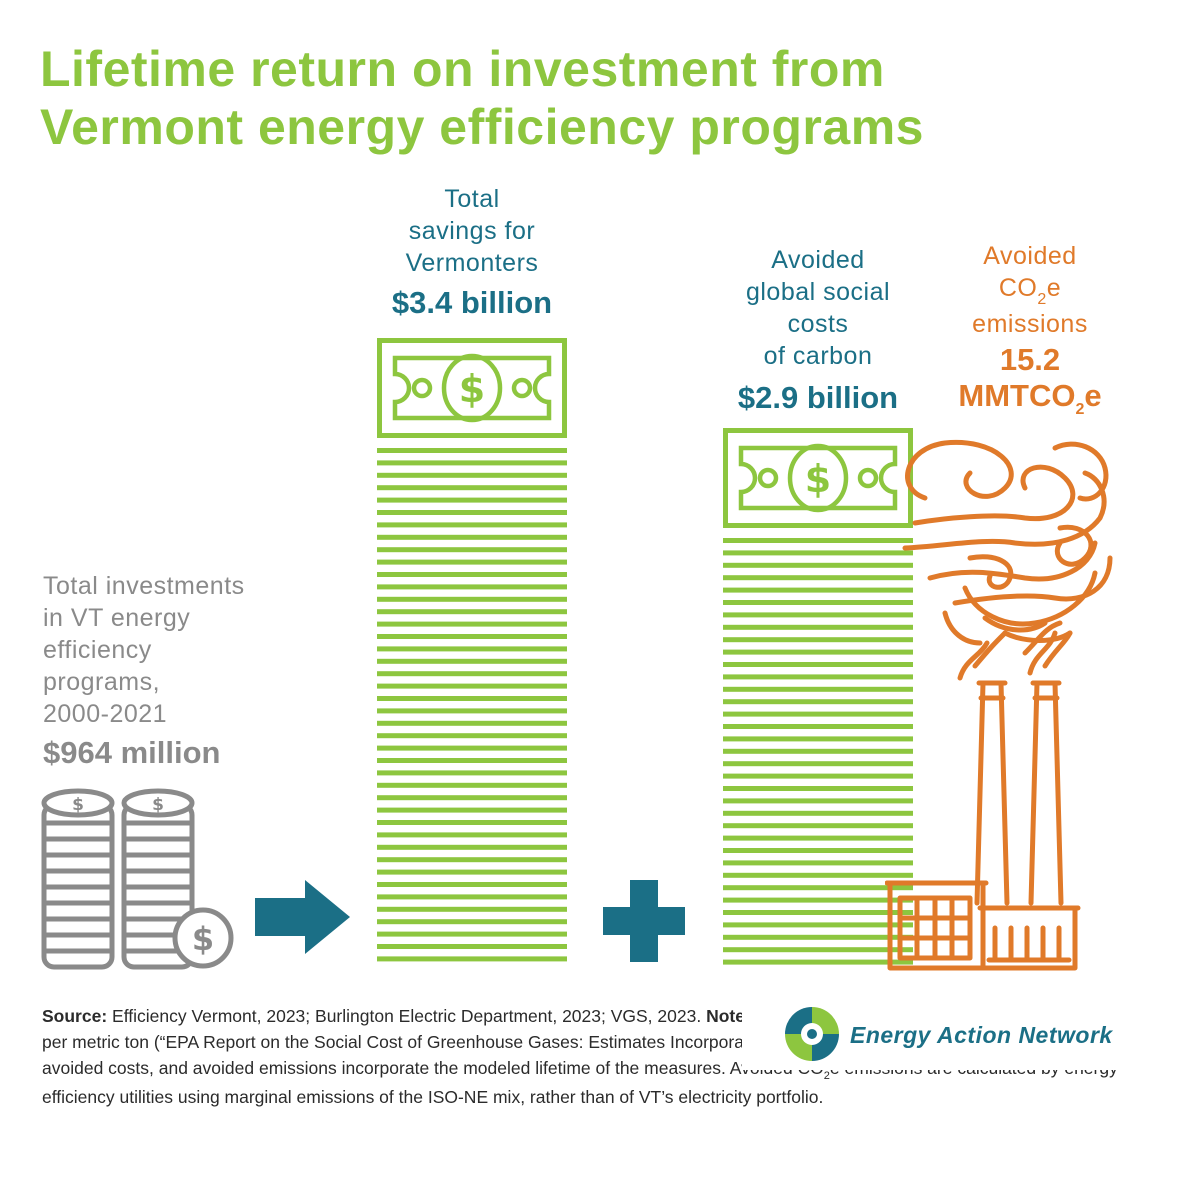 The image size is (1200, 1200). I want to click on title-line-2: Vermont energy efficiency programs, so click(482, 127).